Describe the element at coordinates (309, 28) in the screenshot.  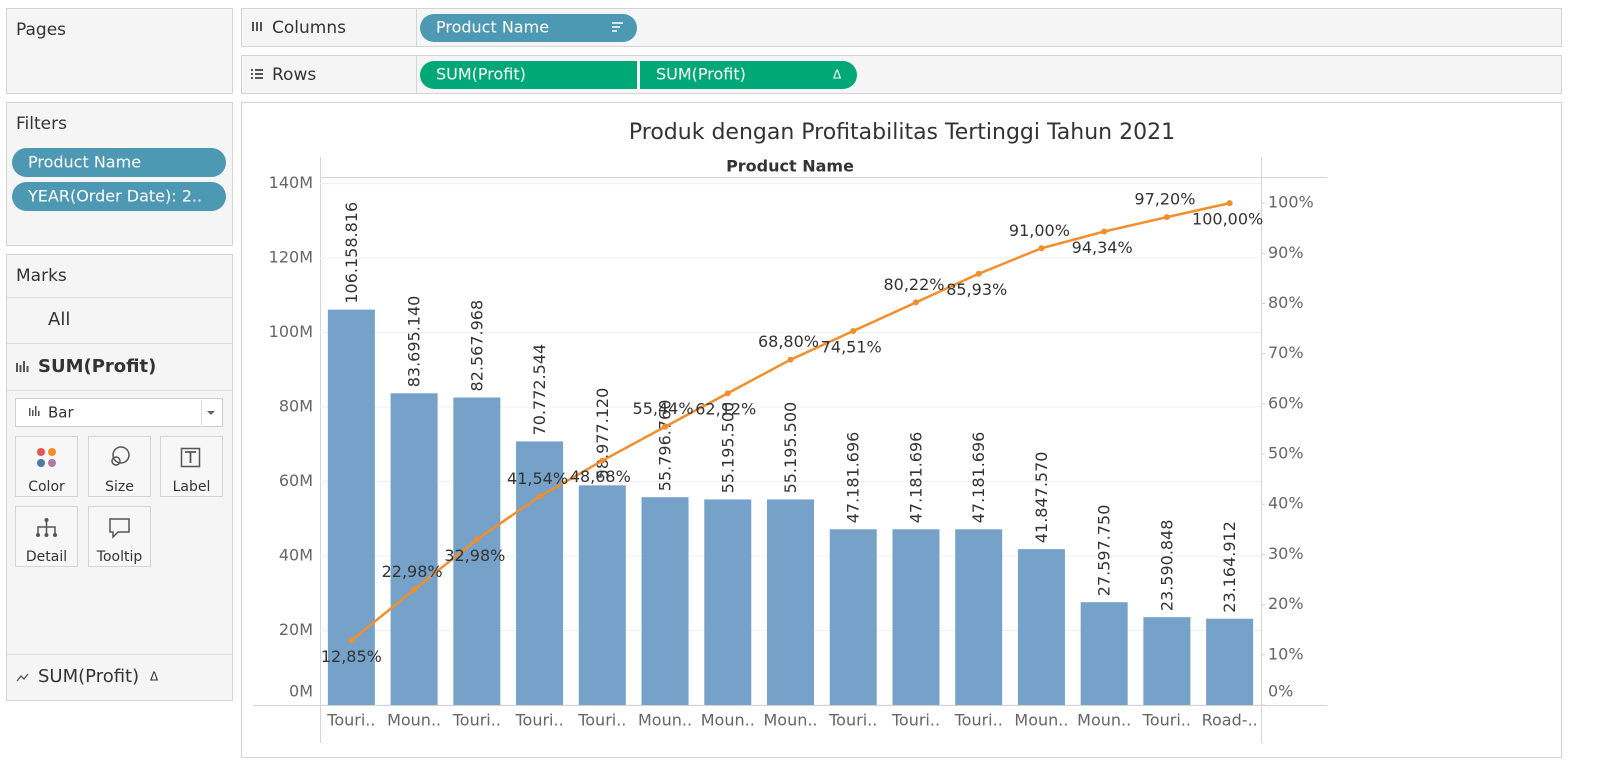
I see `columns-label: Columns` at that location.